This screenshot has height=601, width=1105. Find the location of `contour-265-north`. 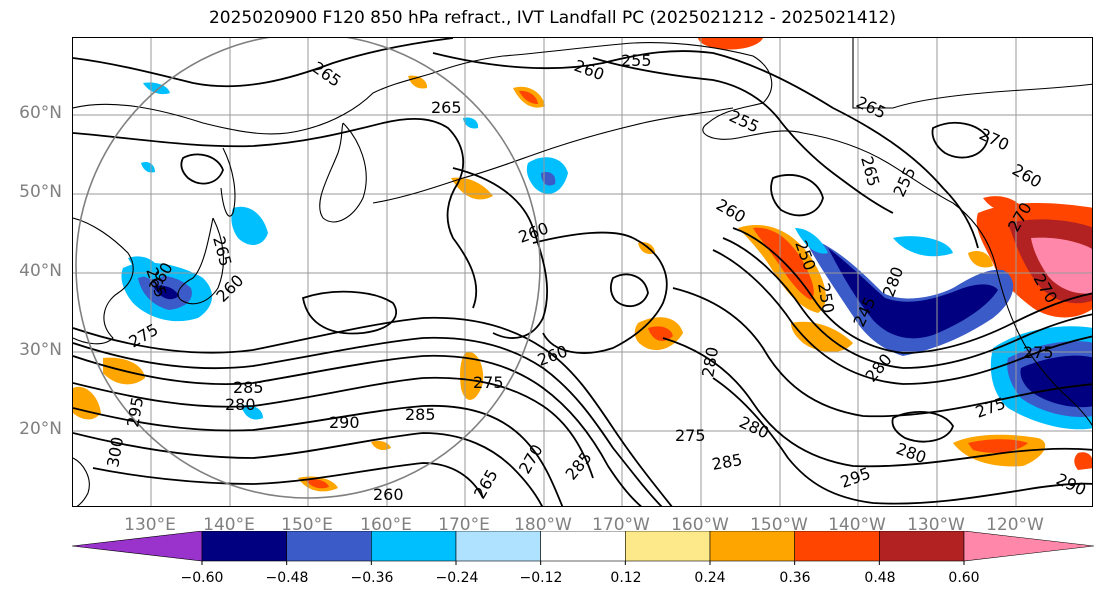

contour-265-north is located at coordinates (263, 63).